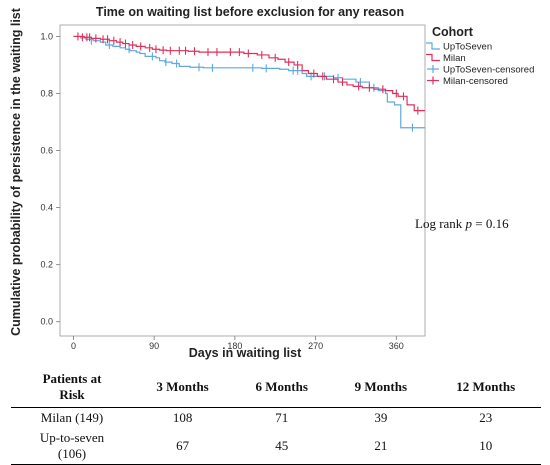  Describe the element at coordinates (282, 387) in the screenshot. I see `risk-header-6m: 6 Months` at that location.